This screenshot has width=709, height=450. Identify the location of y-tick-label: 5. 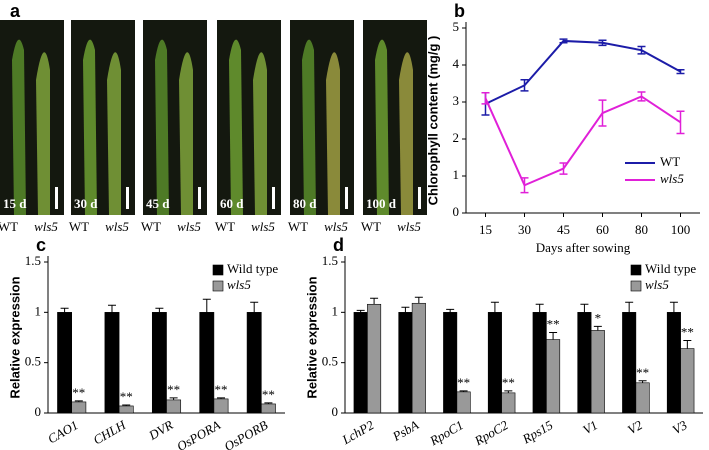
(456, 26).